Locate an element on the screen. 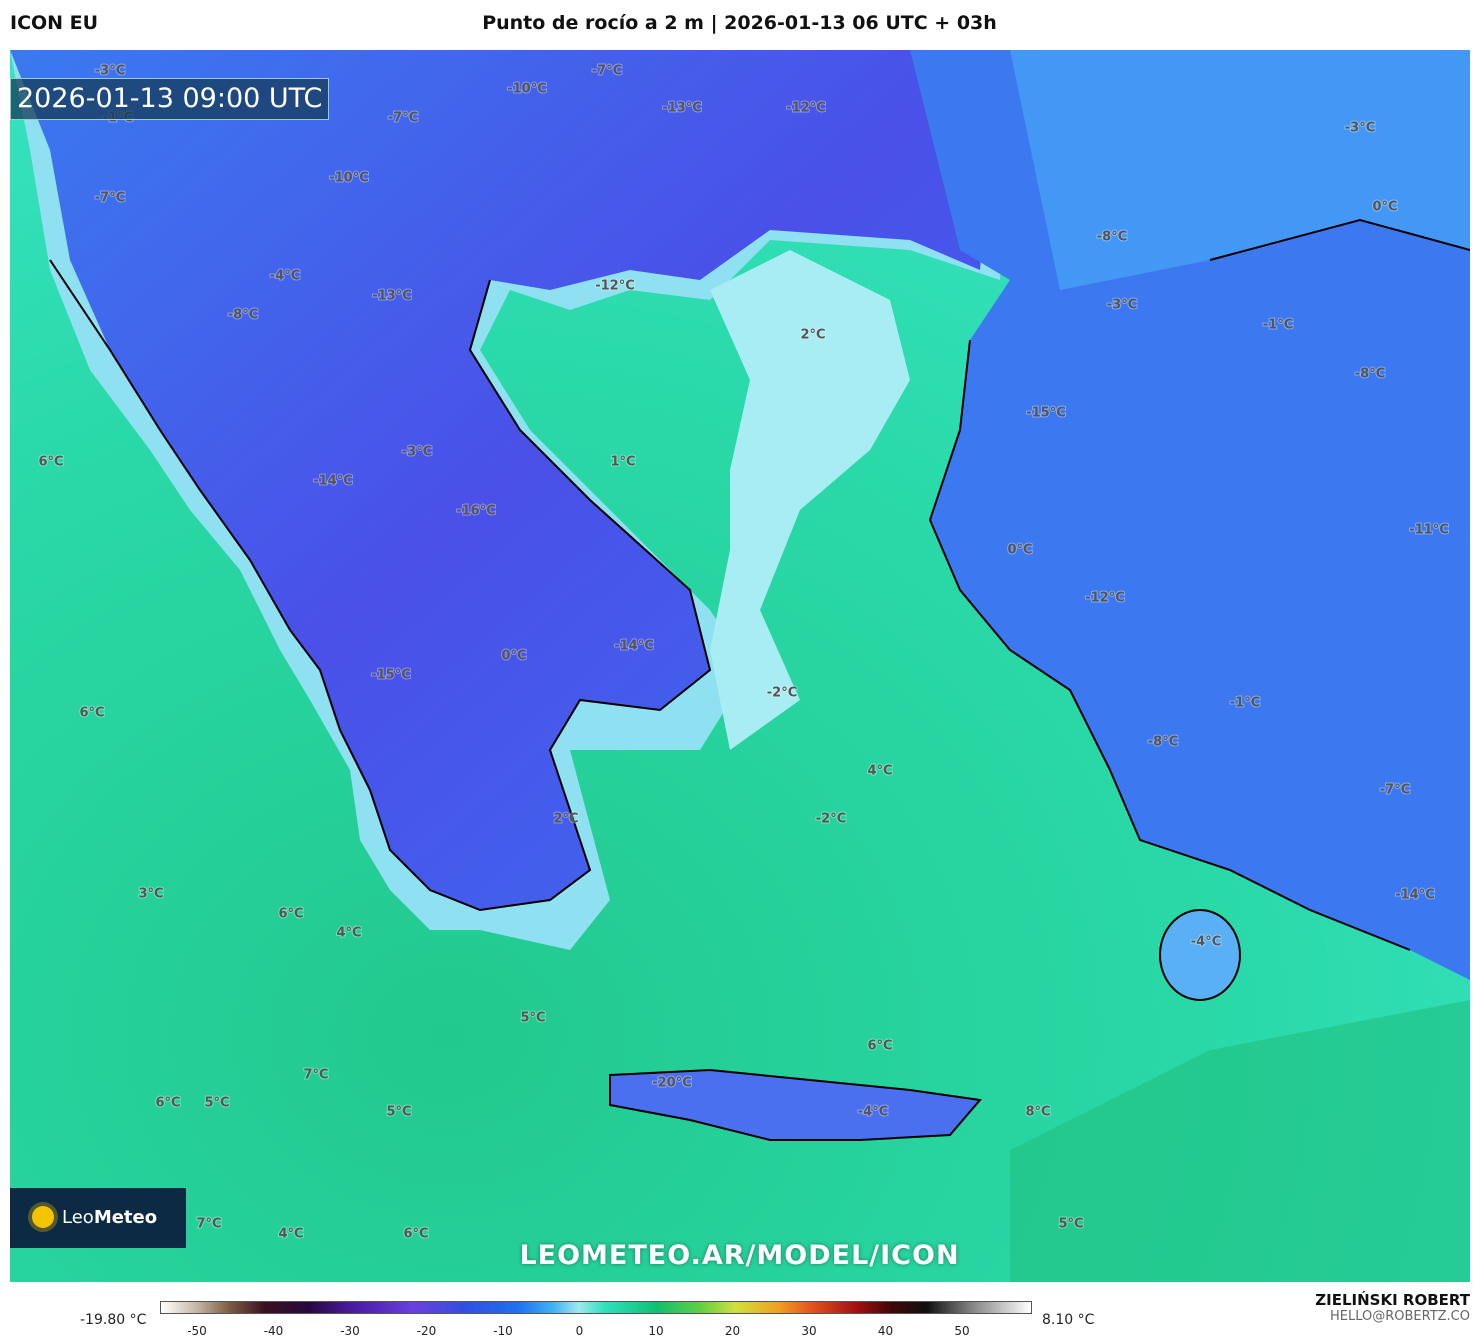 Image resolution: width=1479 pixels, height=1338 pixels. temperature-label: 3°C is located at coordinates (150, 894).